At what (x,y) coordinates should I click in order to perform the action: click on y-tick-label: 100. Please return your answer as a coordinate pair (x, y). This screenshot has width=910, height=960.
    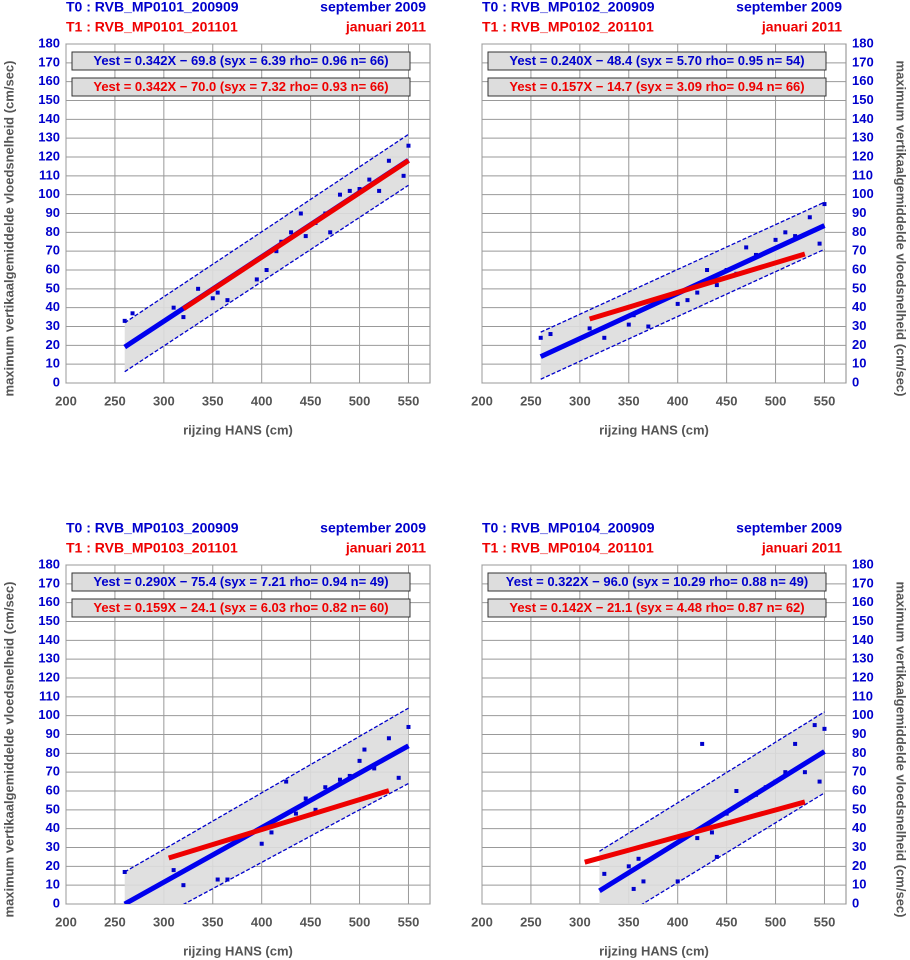
    Looking at the image, I should click on (49, 714).